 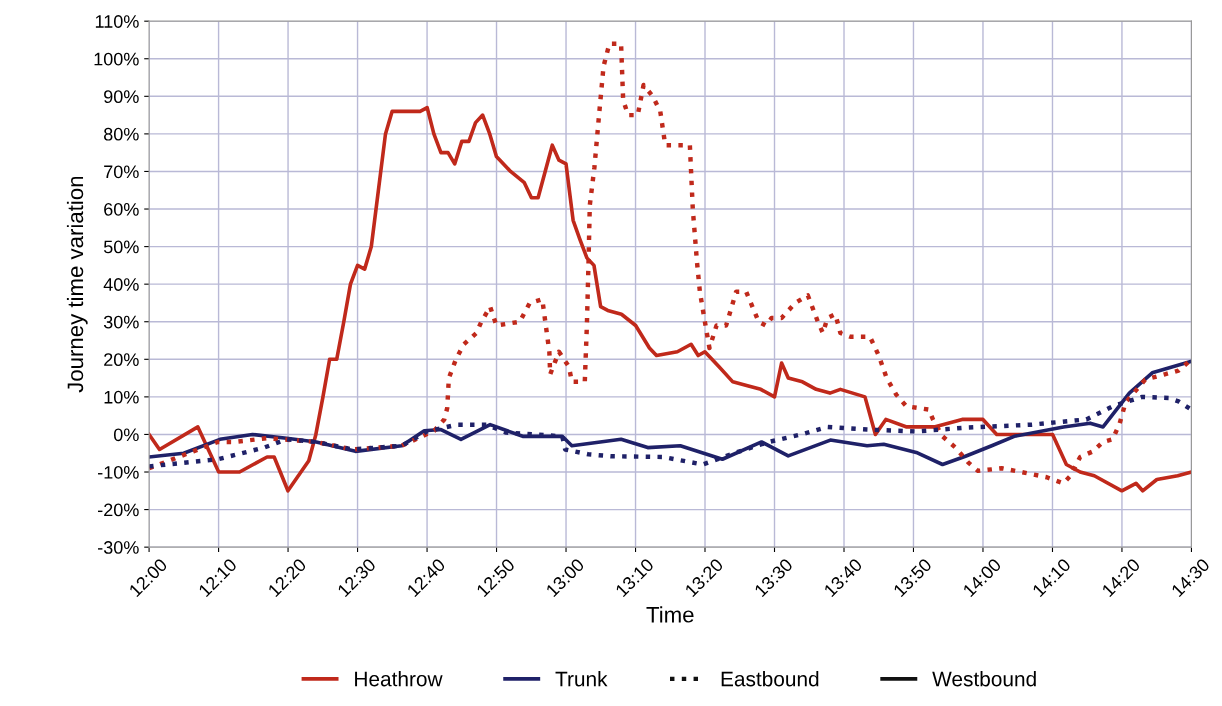 I want to click on y-tick-label: 100%, so click(x=116, y=59).